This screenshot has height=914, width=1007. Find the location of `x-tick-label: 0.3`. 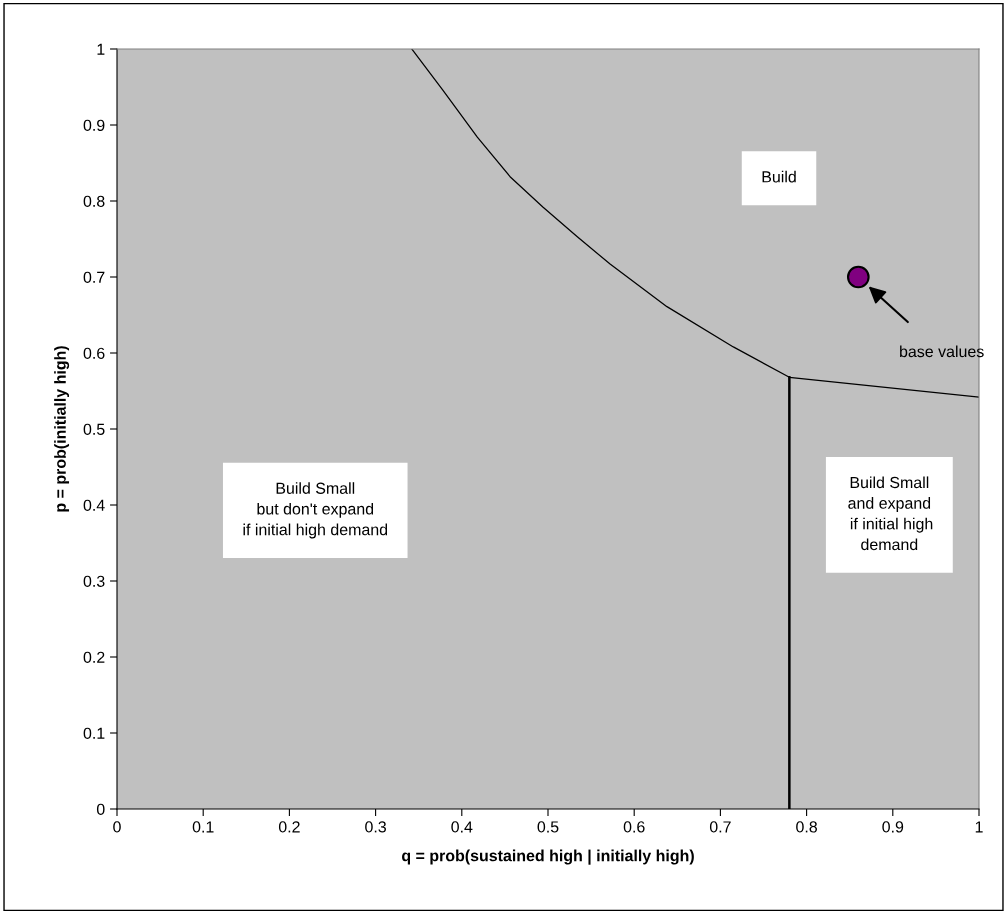

x-tick-label: 0.3 is located at coordinates (375, 827).